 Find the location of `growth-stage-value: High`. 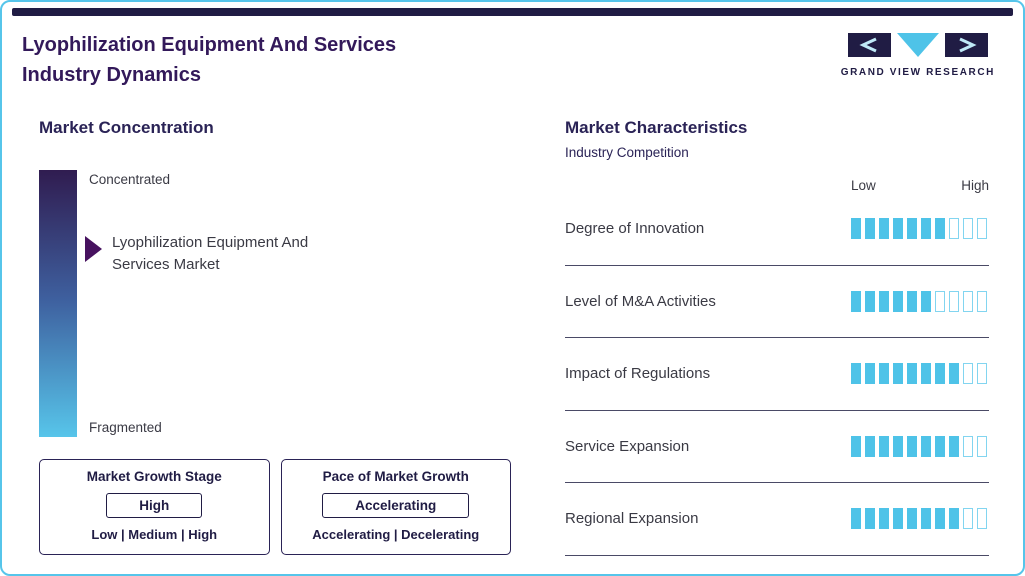

growth-stage-value: High is located at coordinates (154, 505).